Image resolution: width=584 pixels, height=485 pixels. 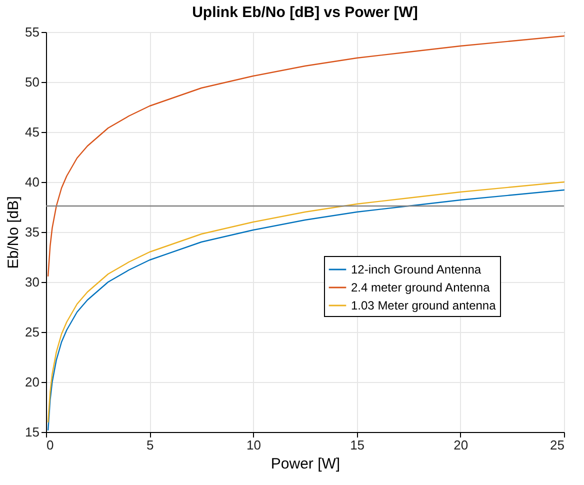 I want to click on y-tick-label: 40, so click(x=32, y=182).